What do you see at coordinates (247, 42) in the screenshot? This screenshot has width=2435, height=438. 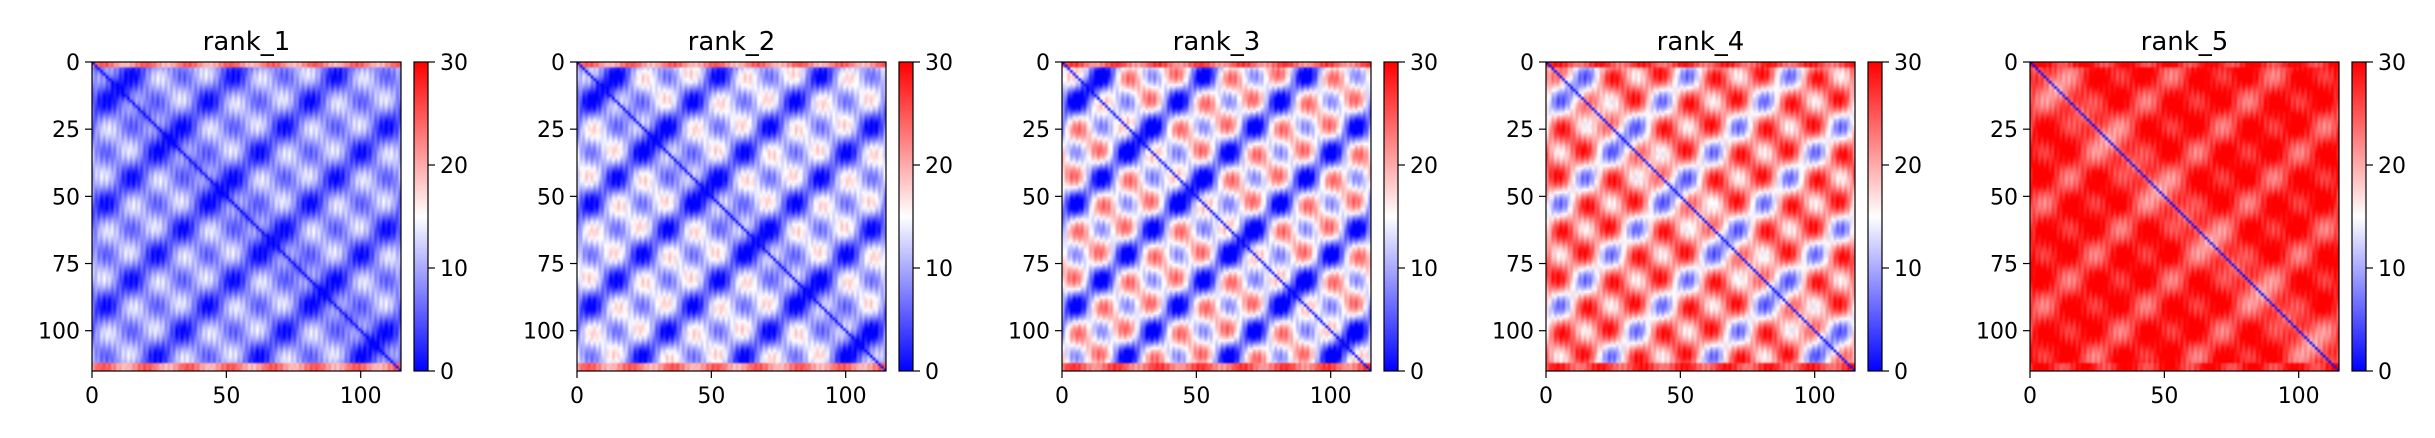 I see `chart-title: rank_1` at bounding box center [247, 42].